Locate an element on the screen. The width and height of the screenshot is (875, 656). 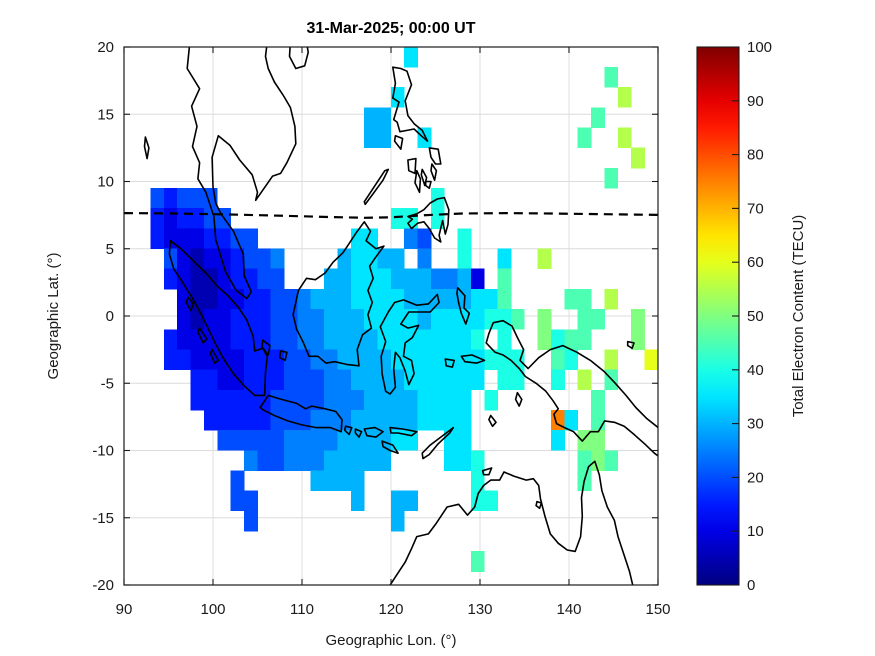
coastline-java is located at coordinates (301, 413).